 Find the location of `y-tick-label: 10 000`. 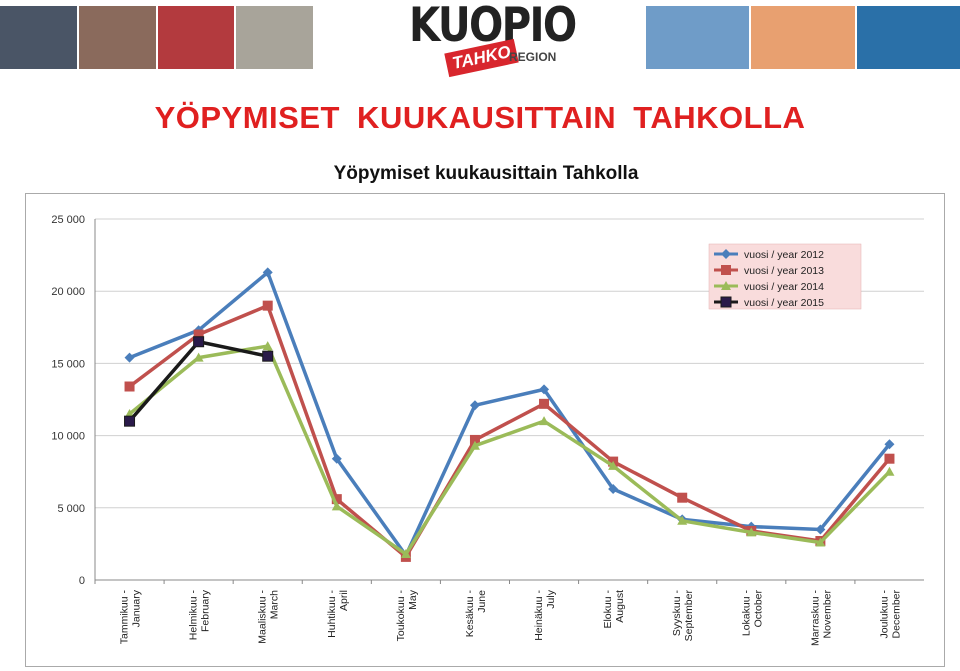

y-tick-label: 10 000 is located at coordinates (68, 437).